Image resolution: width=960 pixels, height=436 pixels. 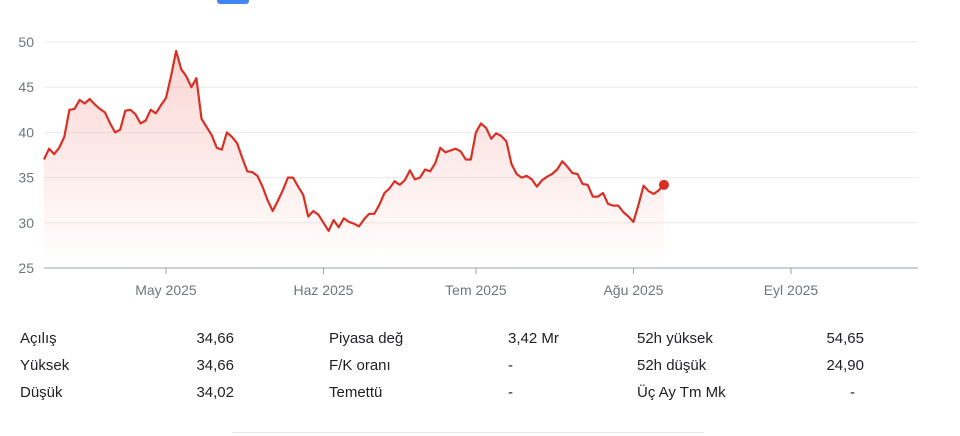 What do you see at coordinates (845, 365) in the screenshot?
I see `stat-value-52w-low: 24,90` at bounding box center [845, 365].